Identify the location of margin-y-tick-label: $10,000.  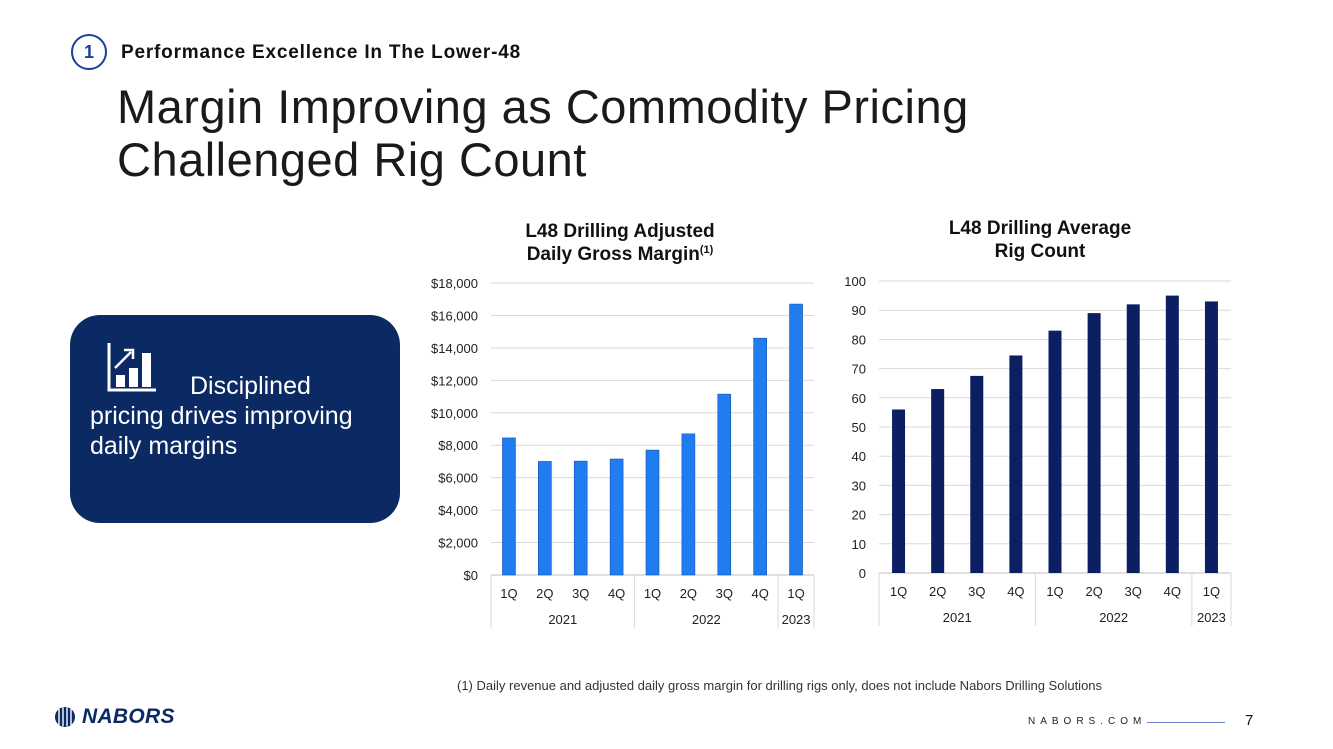
(454, 413).